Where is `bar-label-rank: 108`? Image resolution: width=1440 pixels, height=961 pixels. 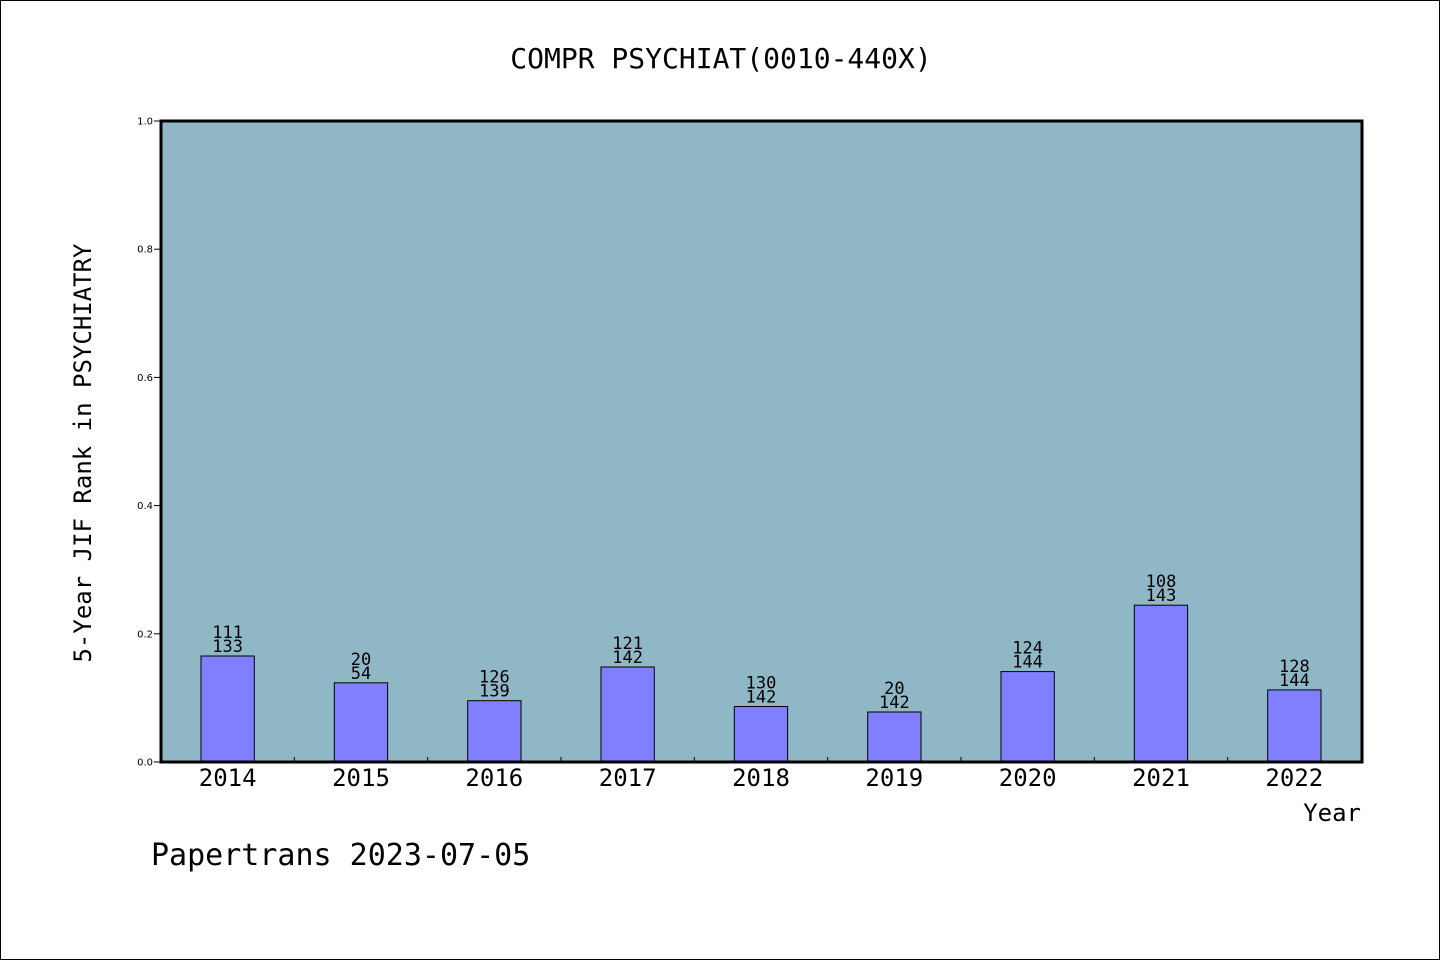 bar-label-rank: 108 is located at coordinates (1161, 582).